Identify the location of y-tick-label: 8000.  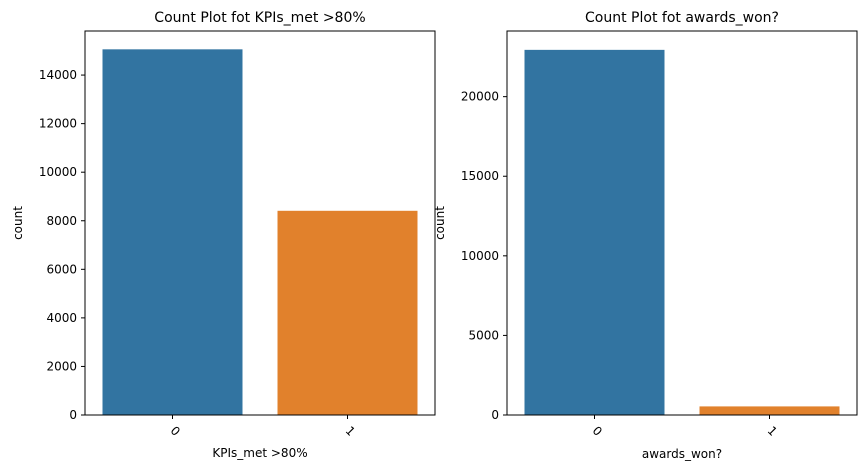
(61, 221).